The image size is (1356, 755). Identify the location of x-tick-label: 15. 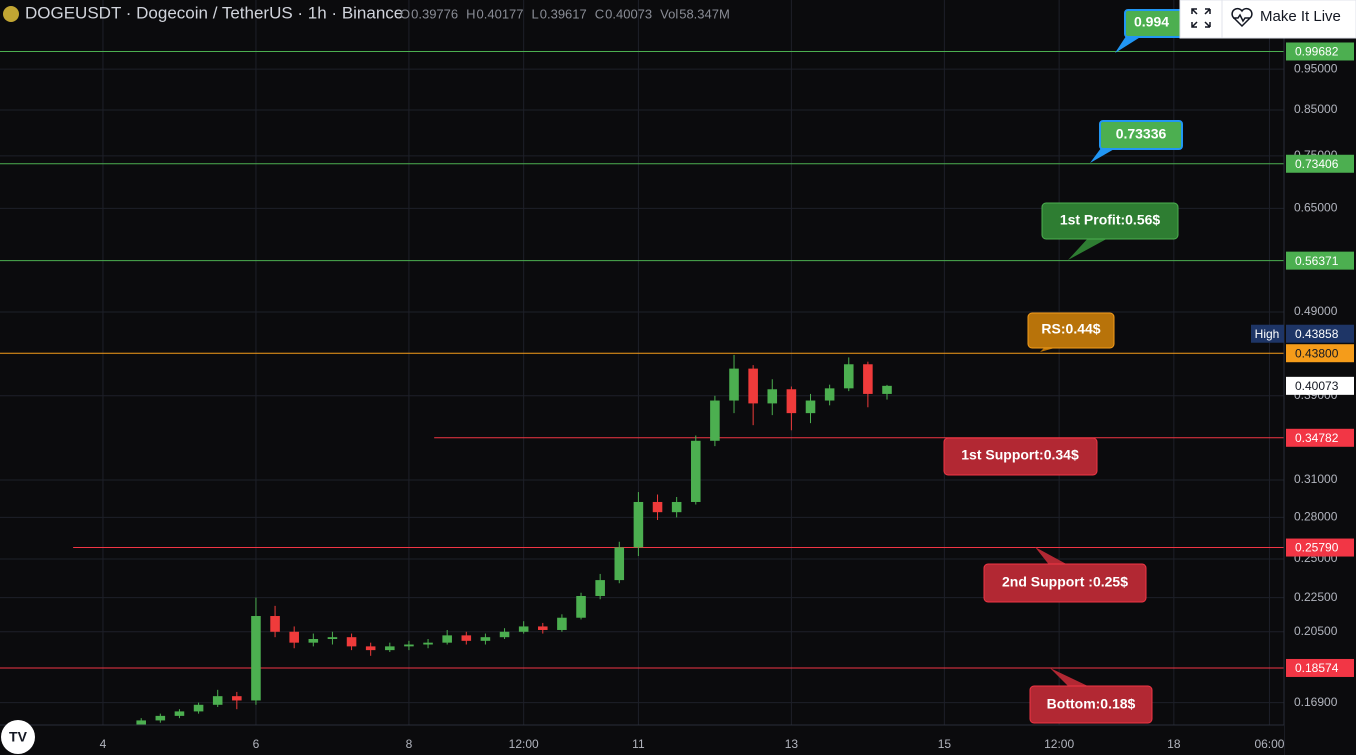
(945, 744).